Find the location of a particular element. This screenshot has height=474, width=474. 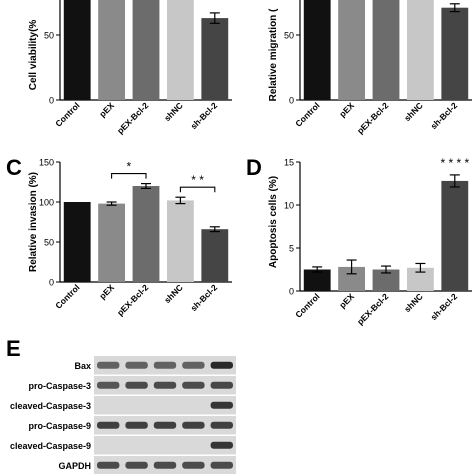

significance-stars: * is located at coordinates (128, 167).